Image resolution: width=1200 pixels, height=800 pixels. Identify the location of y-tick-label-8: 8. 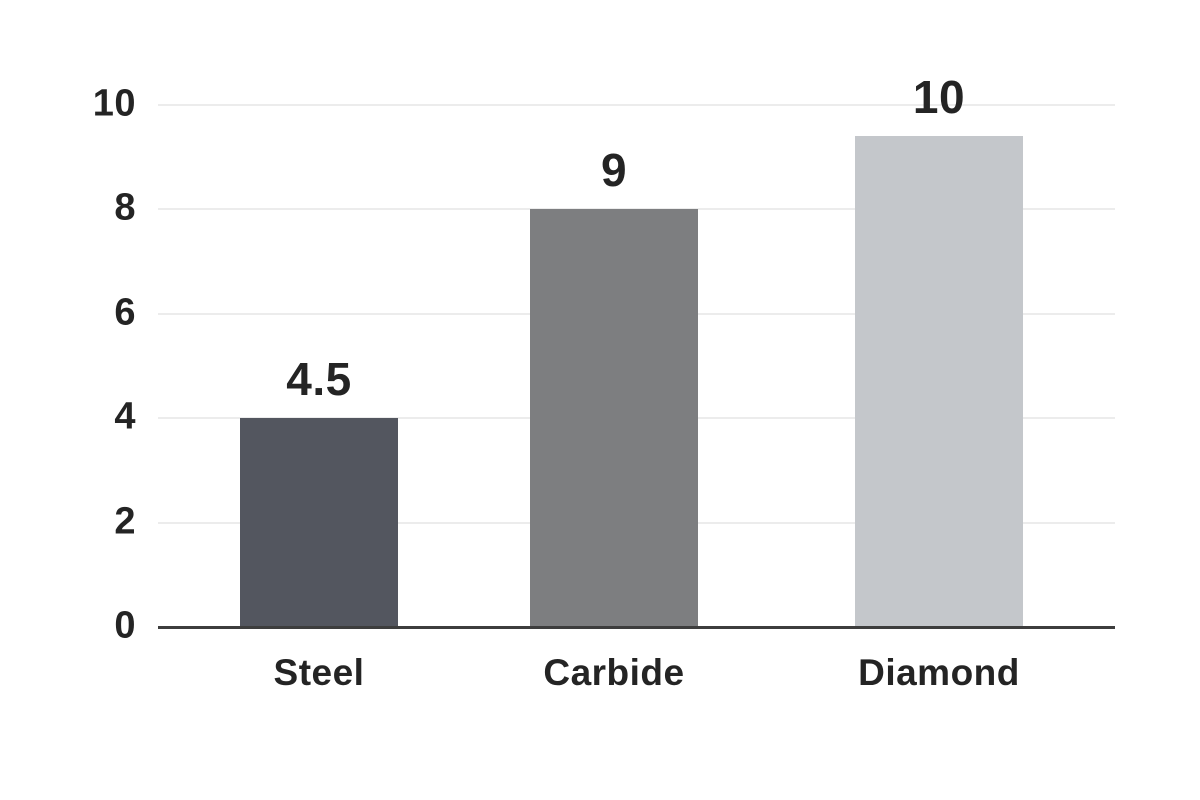
(125, 208).